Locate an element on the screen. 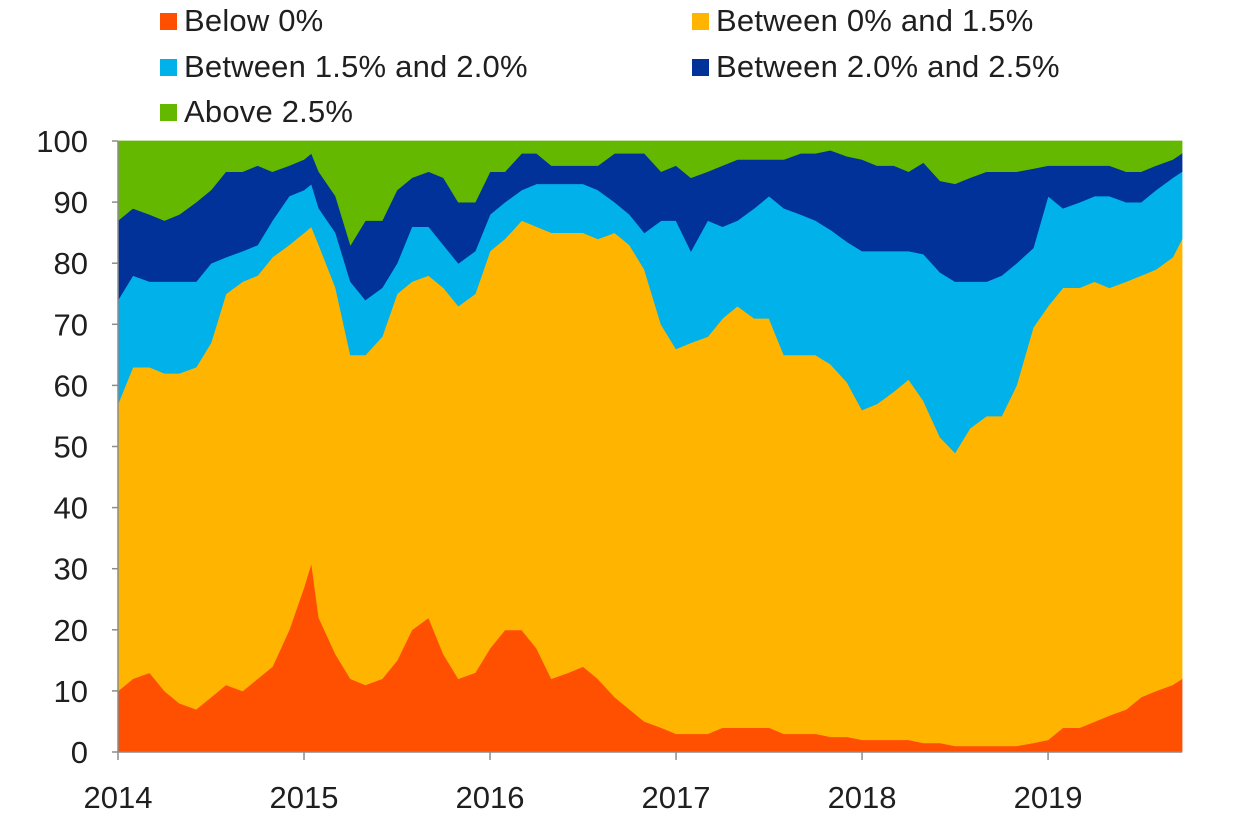 Image resolution: width=1240 pixels, height=818 pixels. legend-item-below-0: Below 0% is located at coordinates (242, 20).